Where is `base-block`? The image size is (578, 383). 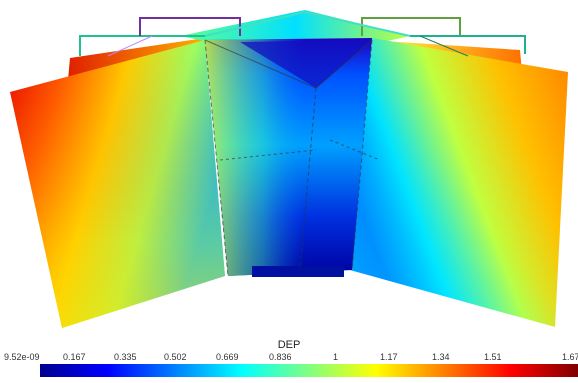
base-block is located at coordinates (298, 271).